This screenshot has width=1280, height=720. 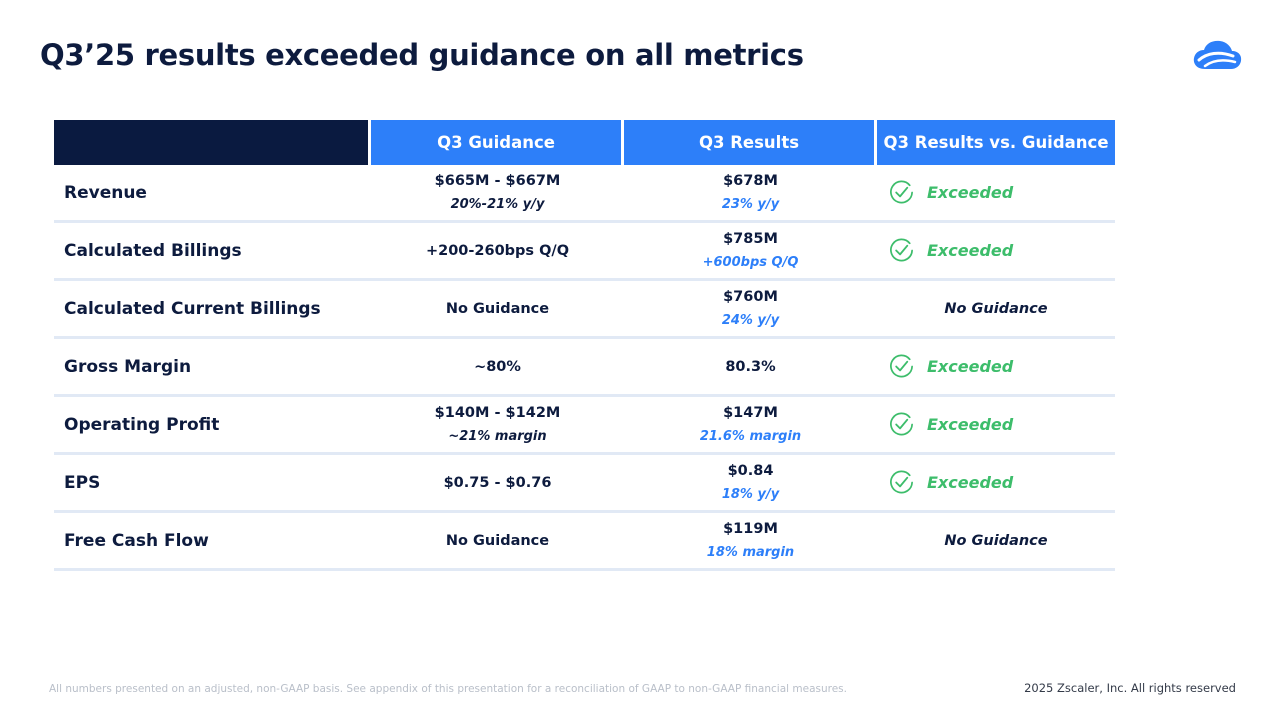 I want to click on result-value: 80.3%, so click(x=750, y=366).